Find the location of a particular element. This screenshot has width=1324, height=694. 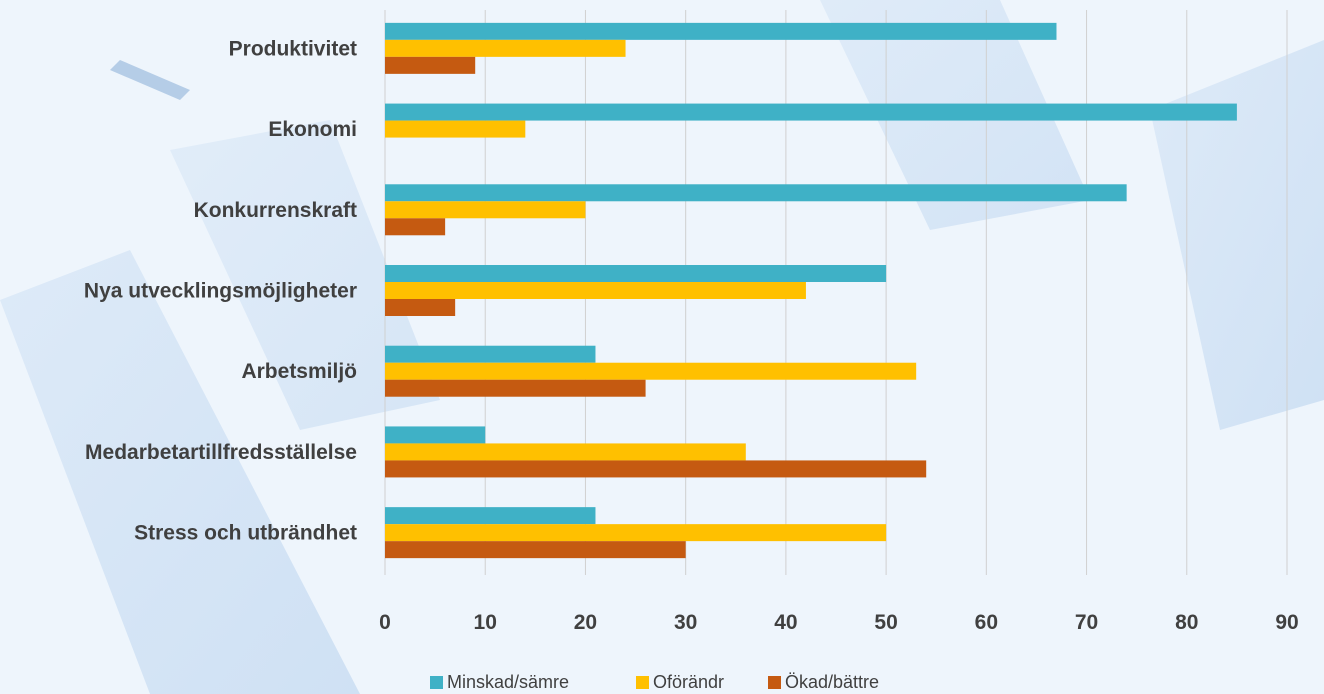

x-tick-label: 10 is located at coordinates (485, 622).